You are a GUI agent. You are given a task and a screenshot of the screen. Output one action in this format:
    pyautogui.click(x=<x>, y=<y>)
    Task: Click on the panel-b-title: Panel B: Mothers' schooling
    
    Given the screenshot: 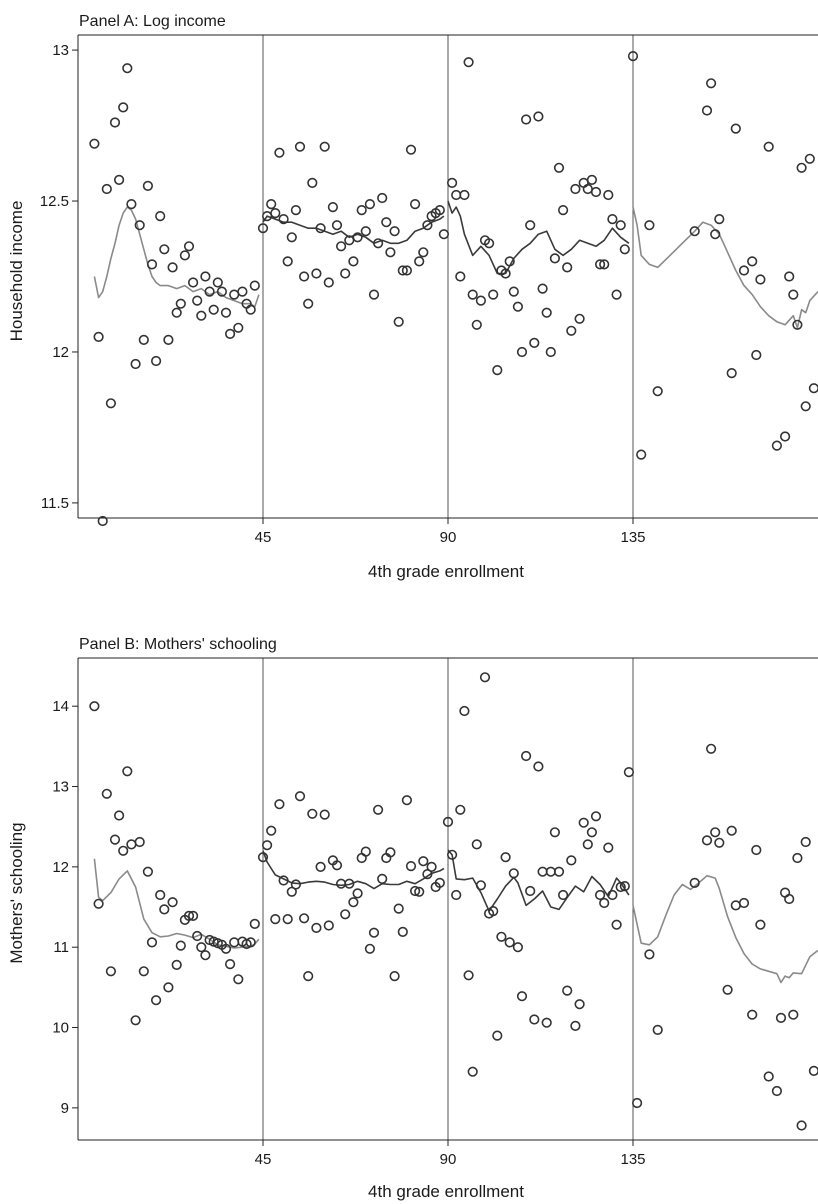 What is the action you would take?
    pyautogui.click(x=178, y=644)
    